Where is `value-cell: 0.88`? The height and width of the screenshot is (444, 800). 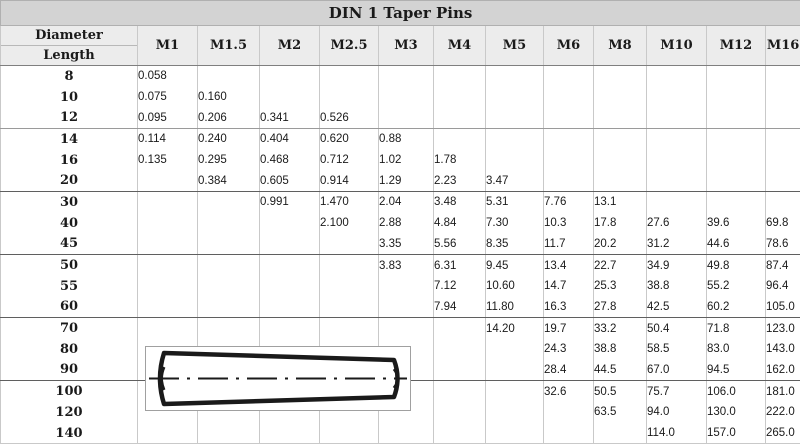 value-cell: 0.88 is located at coordinates (406, 139).